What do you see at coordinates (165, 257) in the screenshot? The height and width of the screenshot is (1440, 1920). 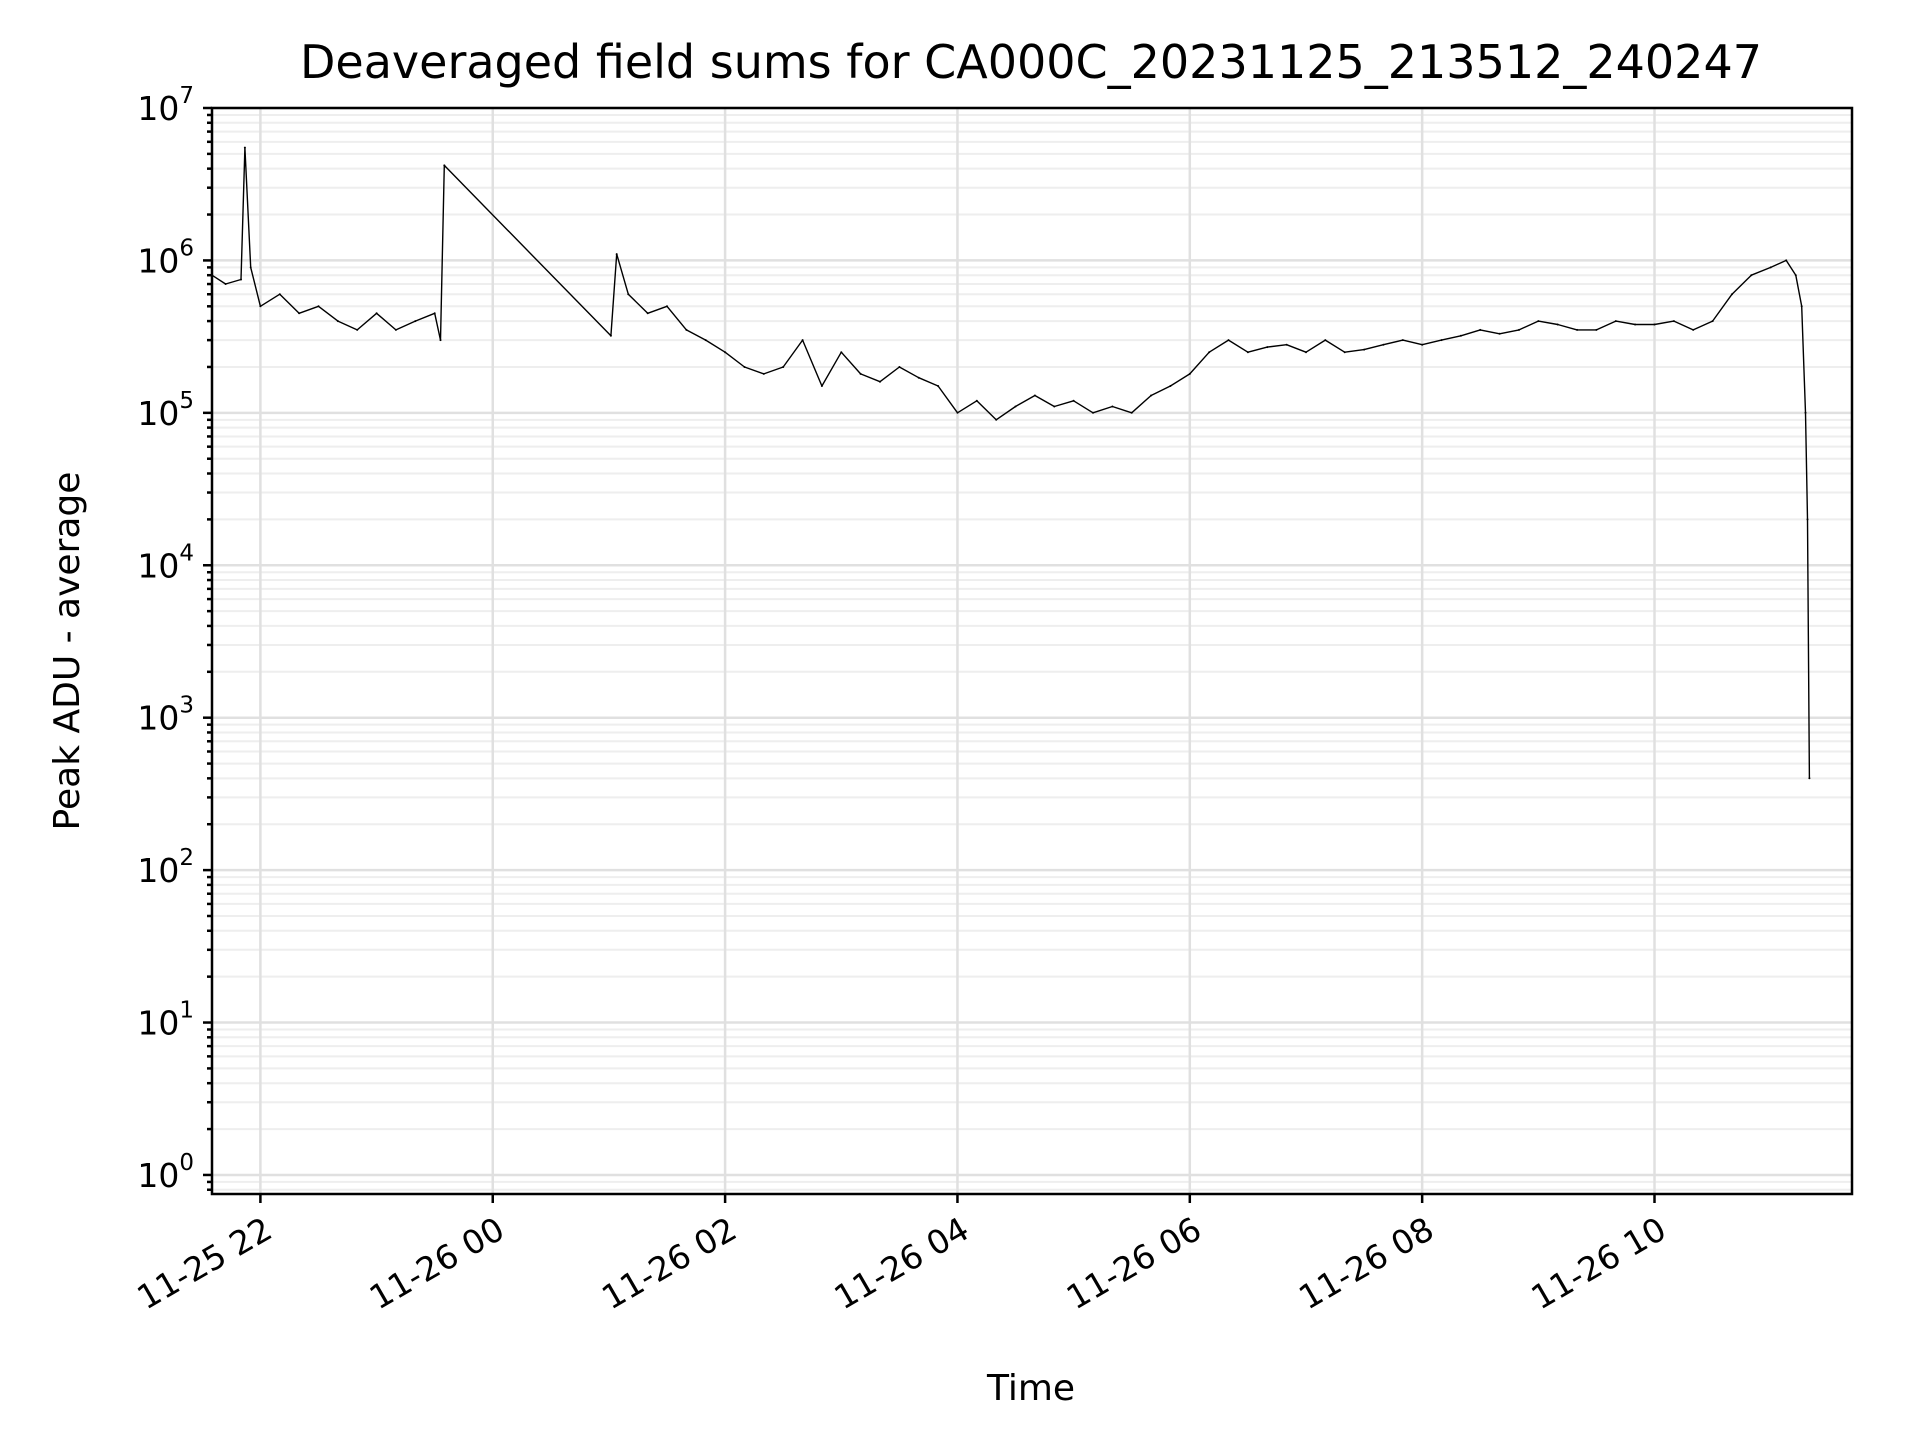 I see `y-tick-label: 10⁶` at bounding box center [165, 257].